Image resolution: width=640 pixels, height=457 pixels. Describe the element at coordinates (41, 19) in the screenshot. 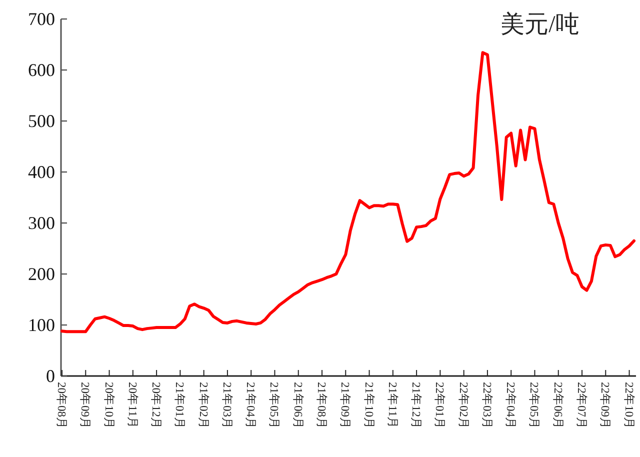

I see `y-tick-label: 700` at that location.